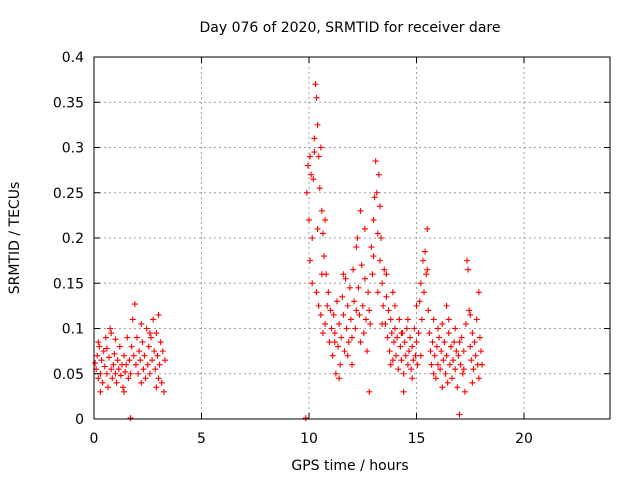 This screenshot has width=640, height=480. What do you see at coordinates (309, 439) in the screenshot?
I see `x-tick-label: 10` at bounding box center [309, 439].